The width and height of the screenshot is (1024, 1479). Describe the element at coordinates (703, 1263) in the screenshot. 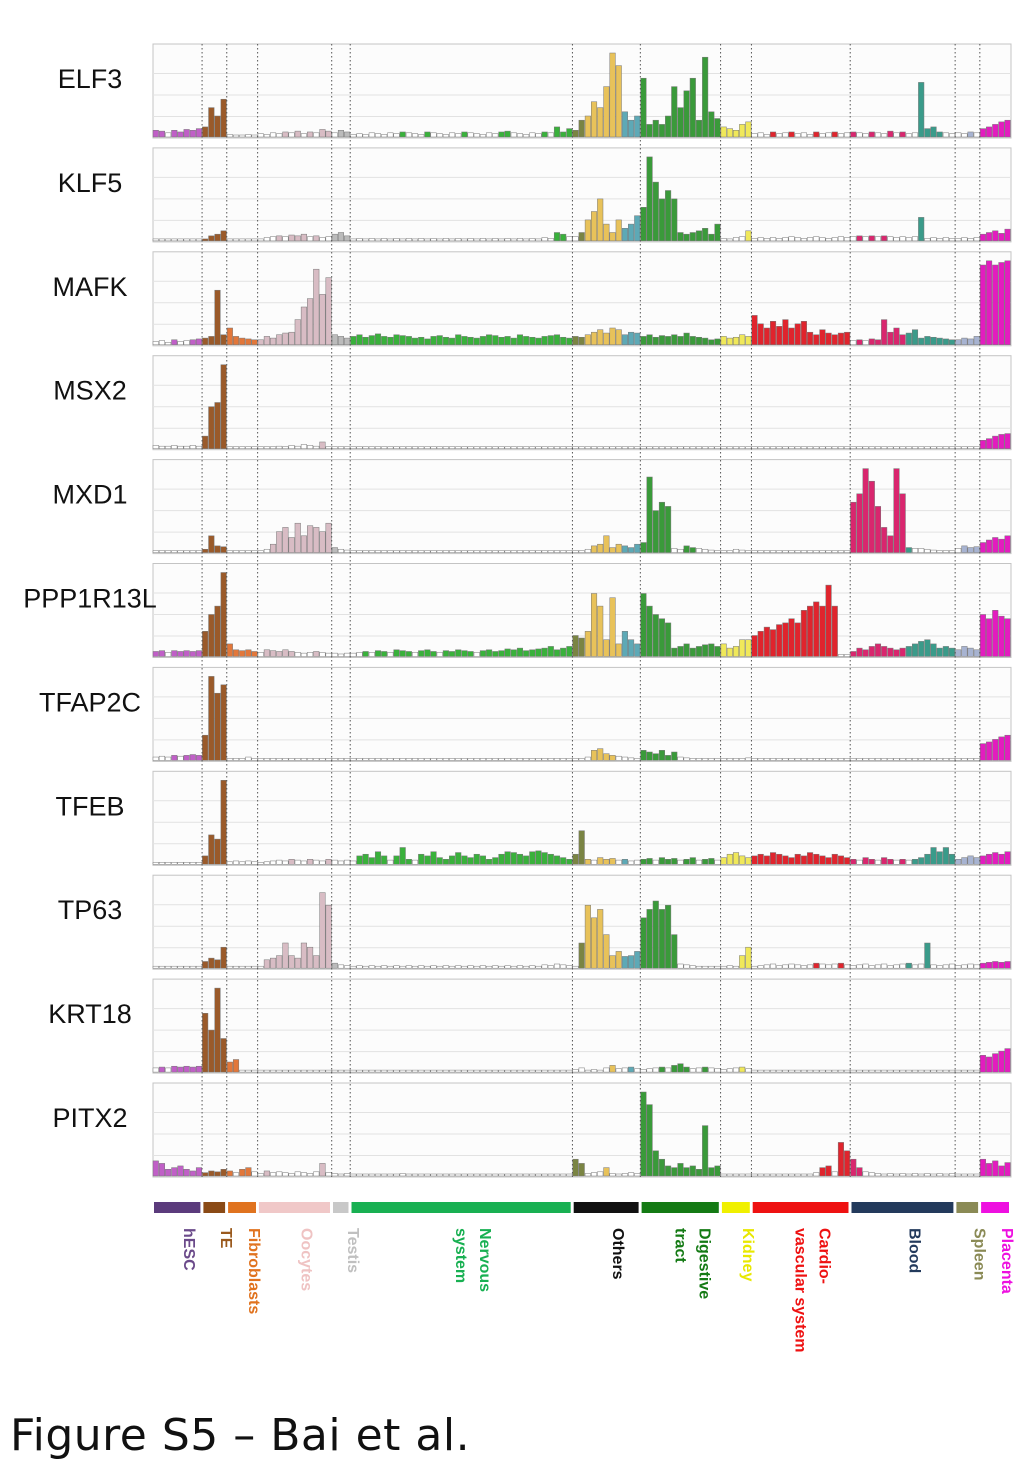

I see `tissue-label: Digestive` at that location.